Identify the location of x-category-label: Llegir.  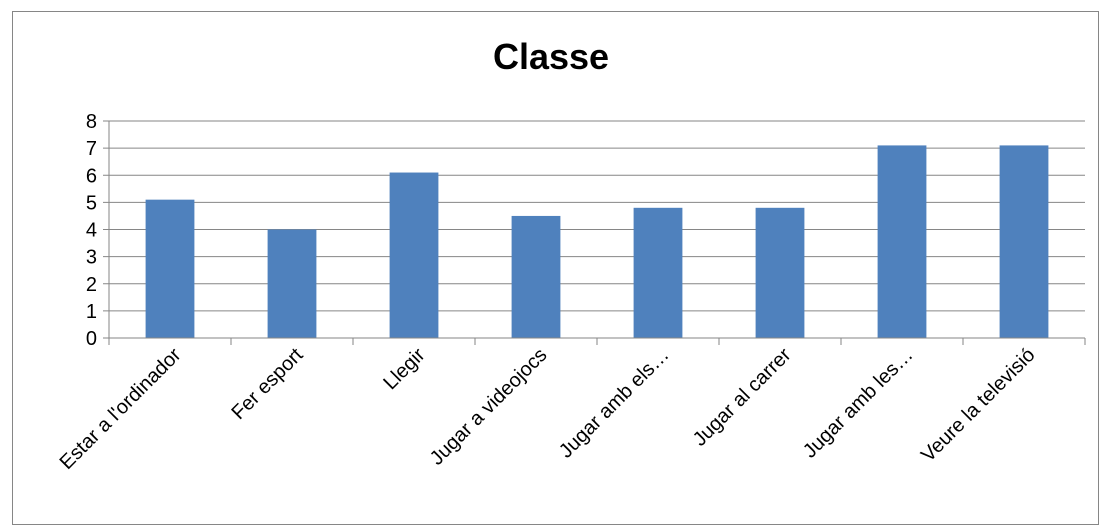
(404, 369).